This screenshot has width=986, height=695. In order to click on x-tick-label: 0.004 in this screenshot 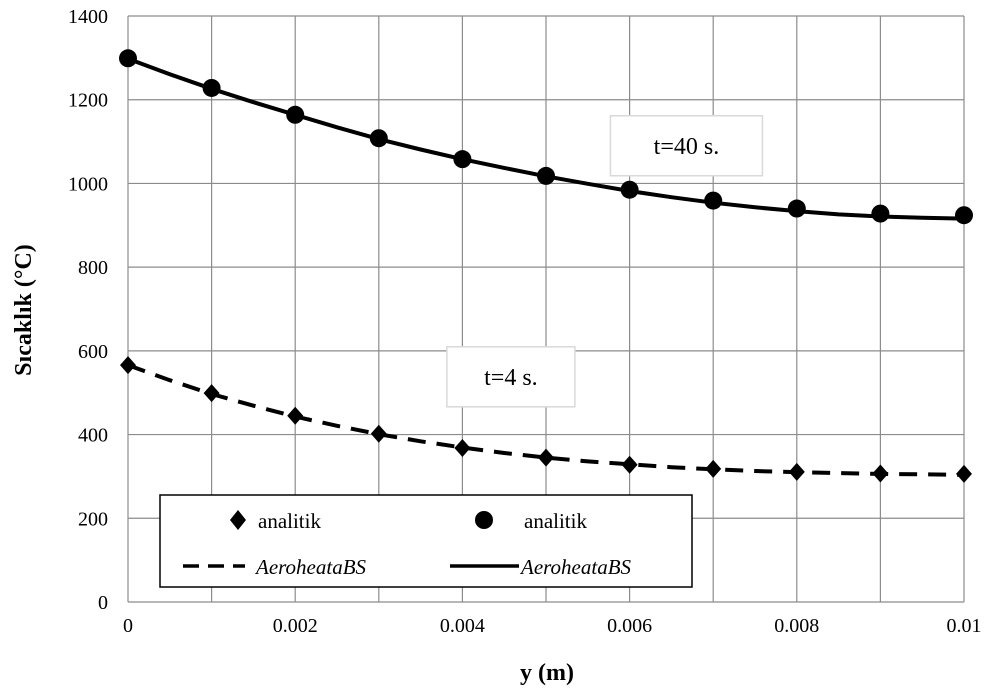, I will do `click(462, 626)`.